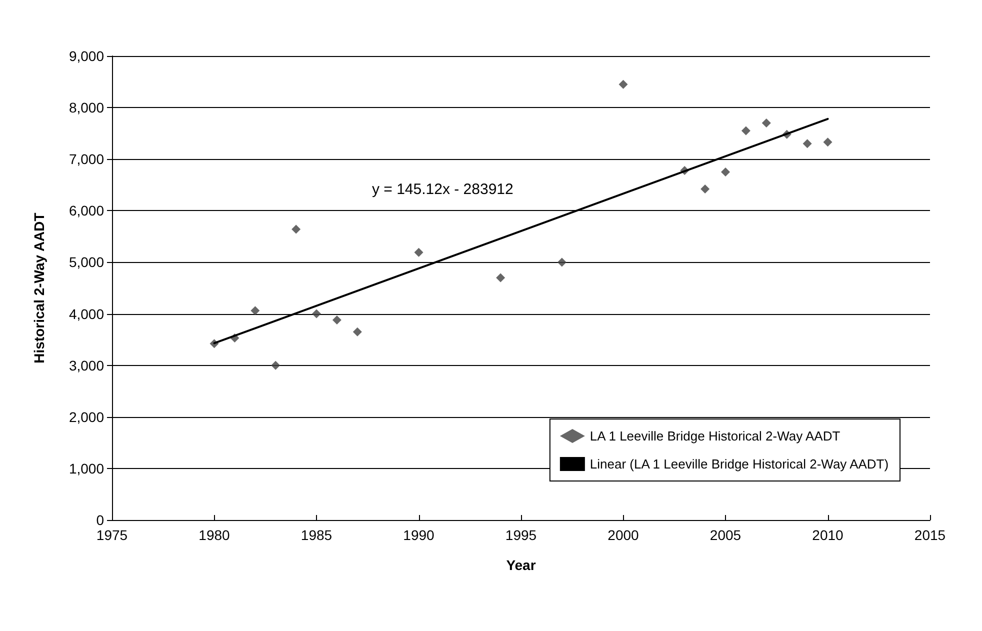 This screenshot has width=982, height=631. Describe the element at coordinates (112, 535) in the screenshot. I see `x-tick-label: 1975` at that location.